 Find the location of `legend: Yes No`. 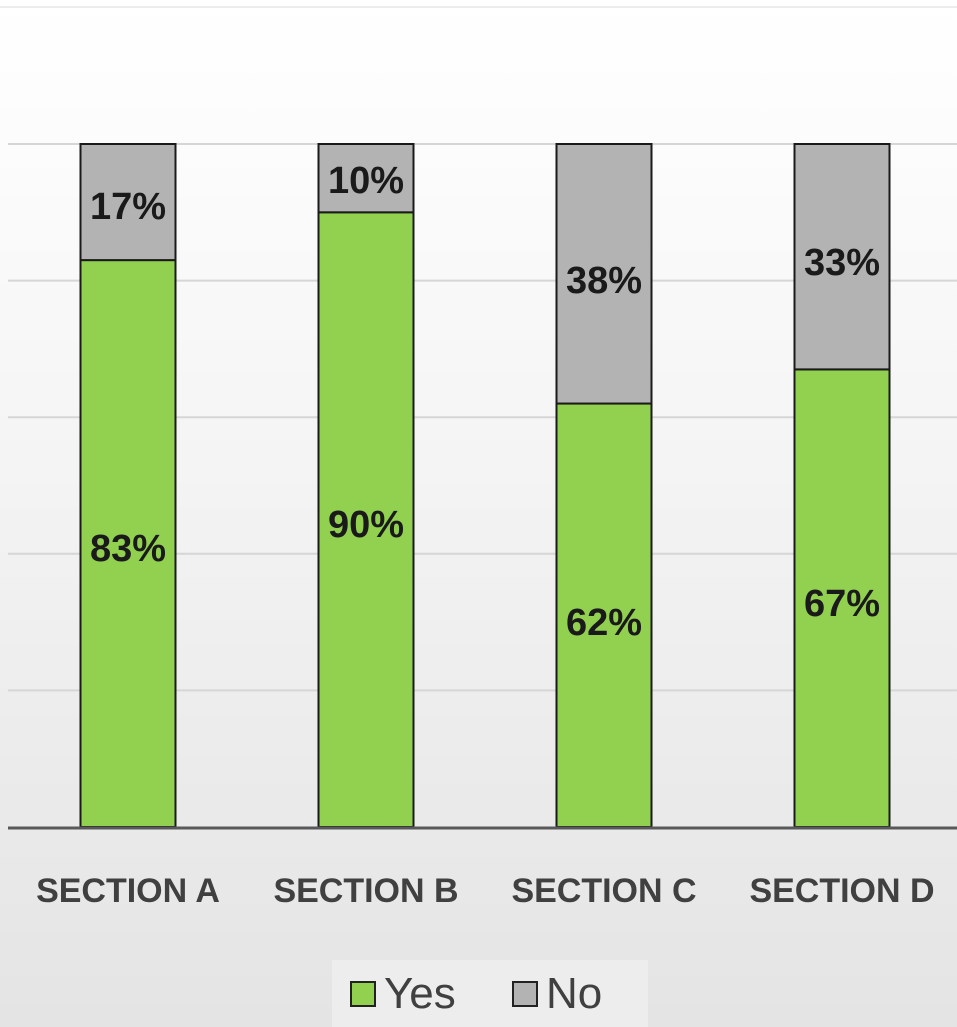

legend: Yes No is located at coordinates (490, 993).